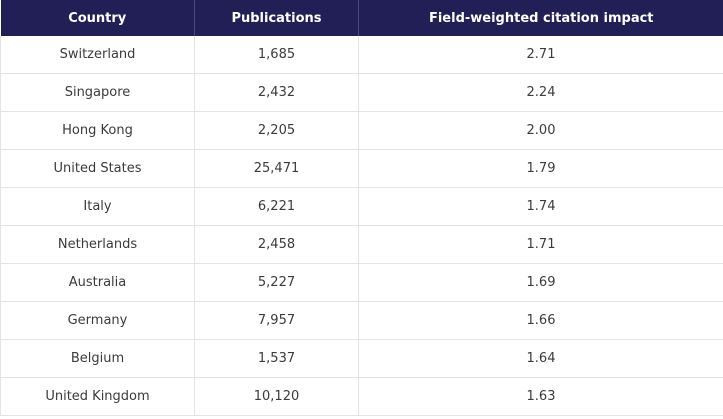 The image size is (723, 419). I want to click on cell-country: United States, so click(97, 168).